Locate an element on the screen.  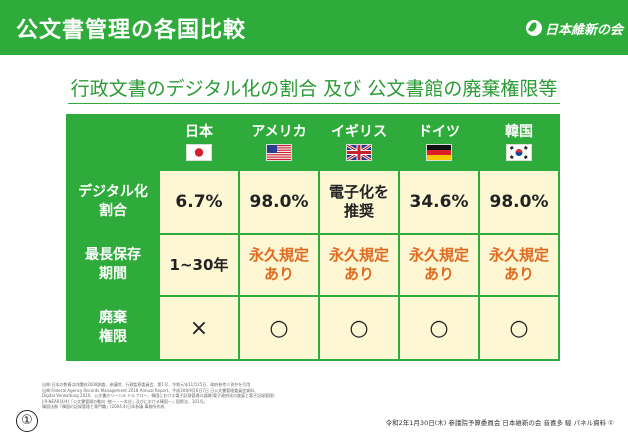
cell-germany-retention: 永久規定 あり is located at coordinates (439, 265).